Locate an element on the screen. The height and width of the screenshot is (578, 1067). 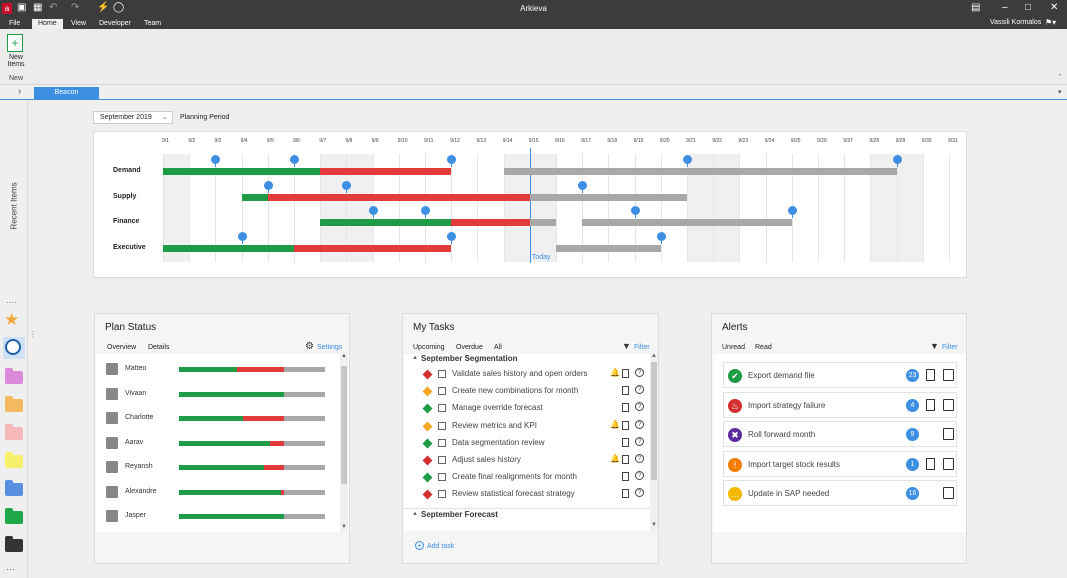
blue-folder-icon is located at coordinates (14, 488).